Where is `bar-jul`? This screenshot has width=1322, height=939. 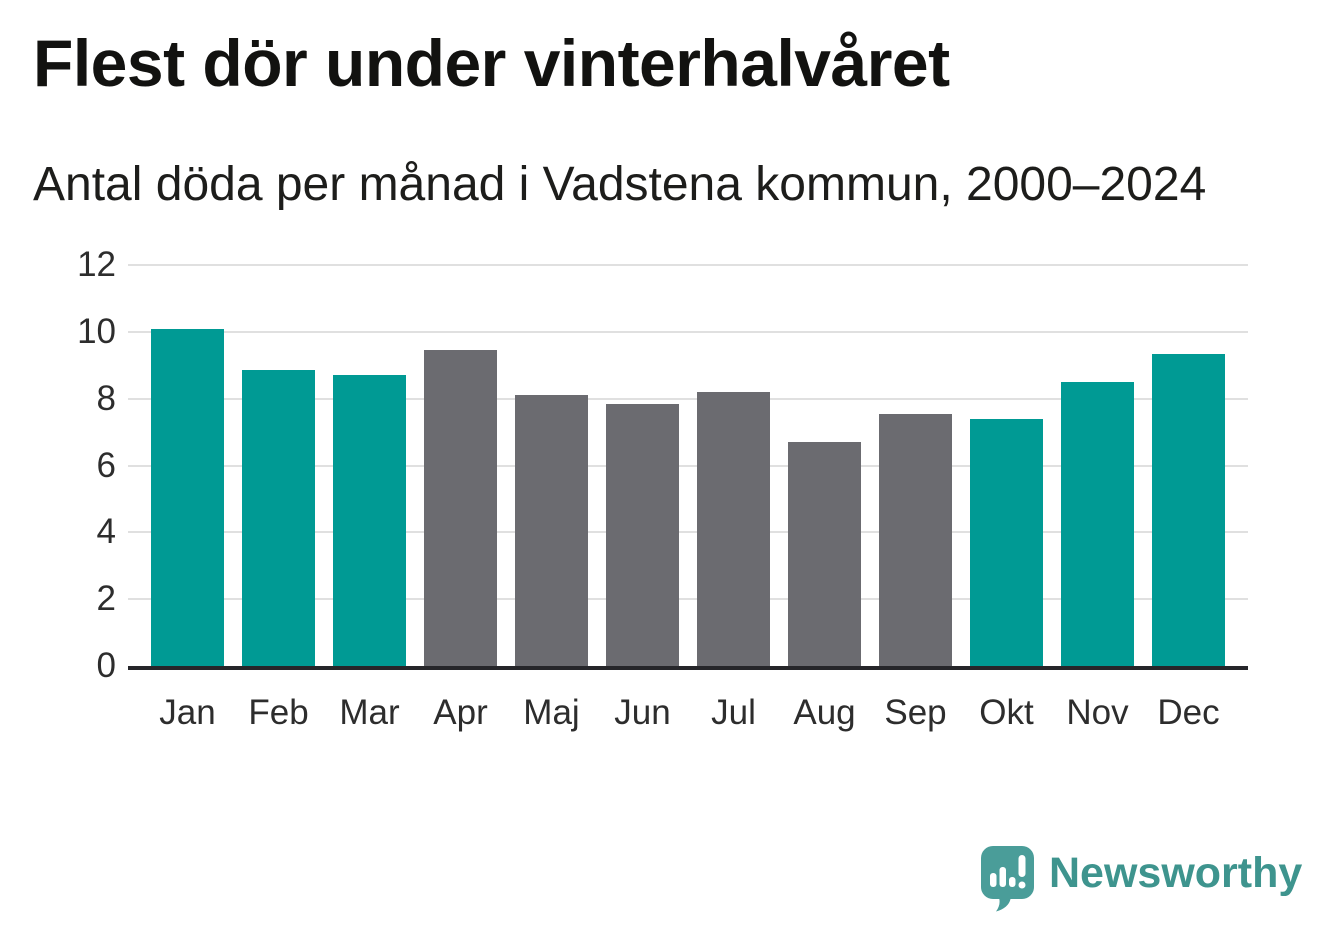 bar-jul is located at coordinates (733, 528).